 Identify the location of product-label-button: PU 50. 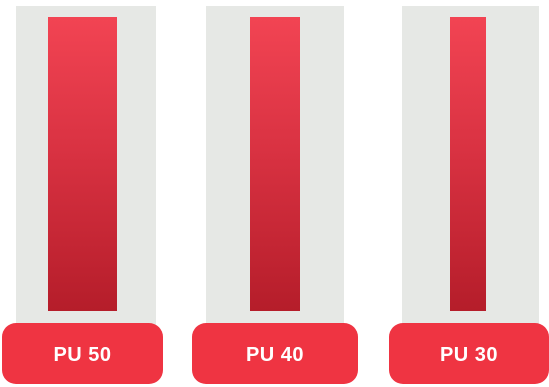
(82, 353).